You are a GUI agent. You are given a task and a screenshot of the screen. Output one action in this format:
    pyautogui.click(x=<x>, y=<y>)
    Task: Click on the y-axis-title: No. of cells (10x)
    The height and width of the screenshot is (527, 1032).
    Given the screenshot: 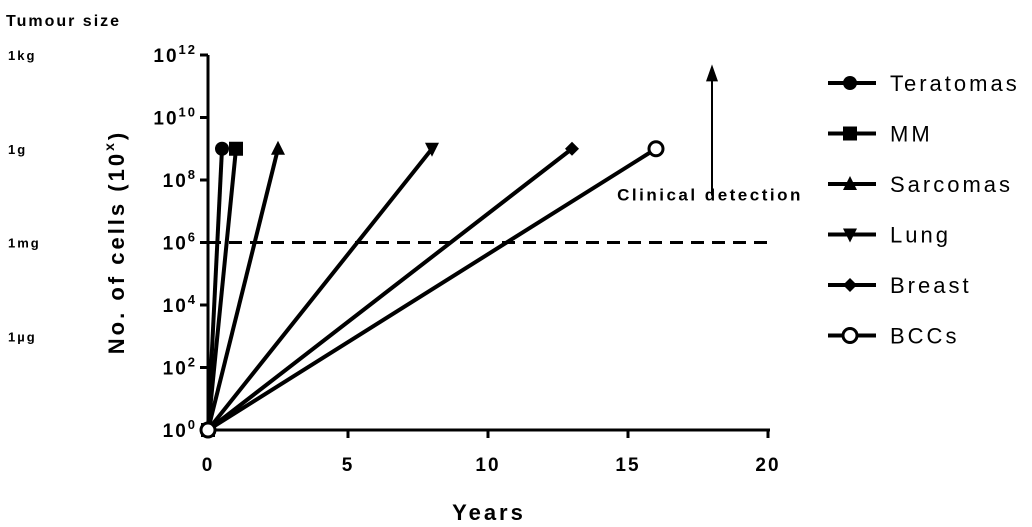 What is the action you would take?
    pyautogui.click(x=115, y=242)
    